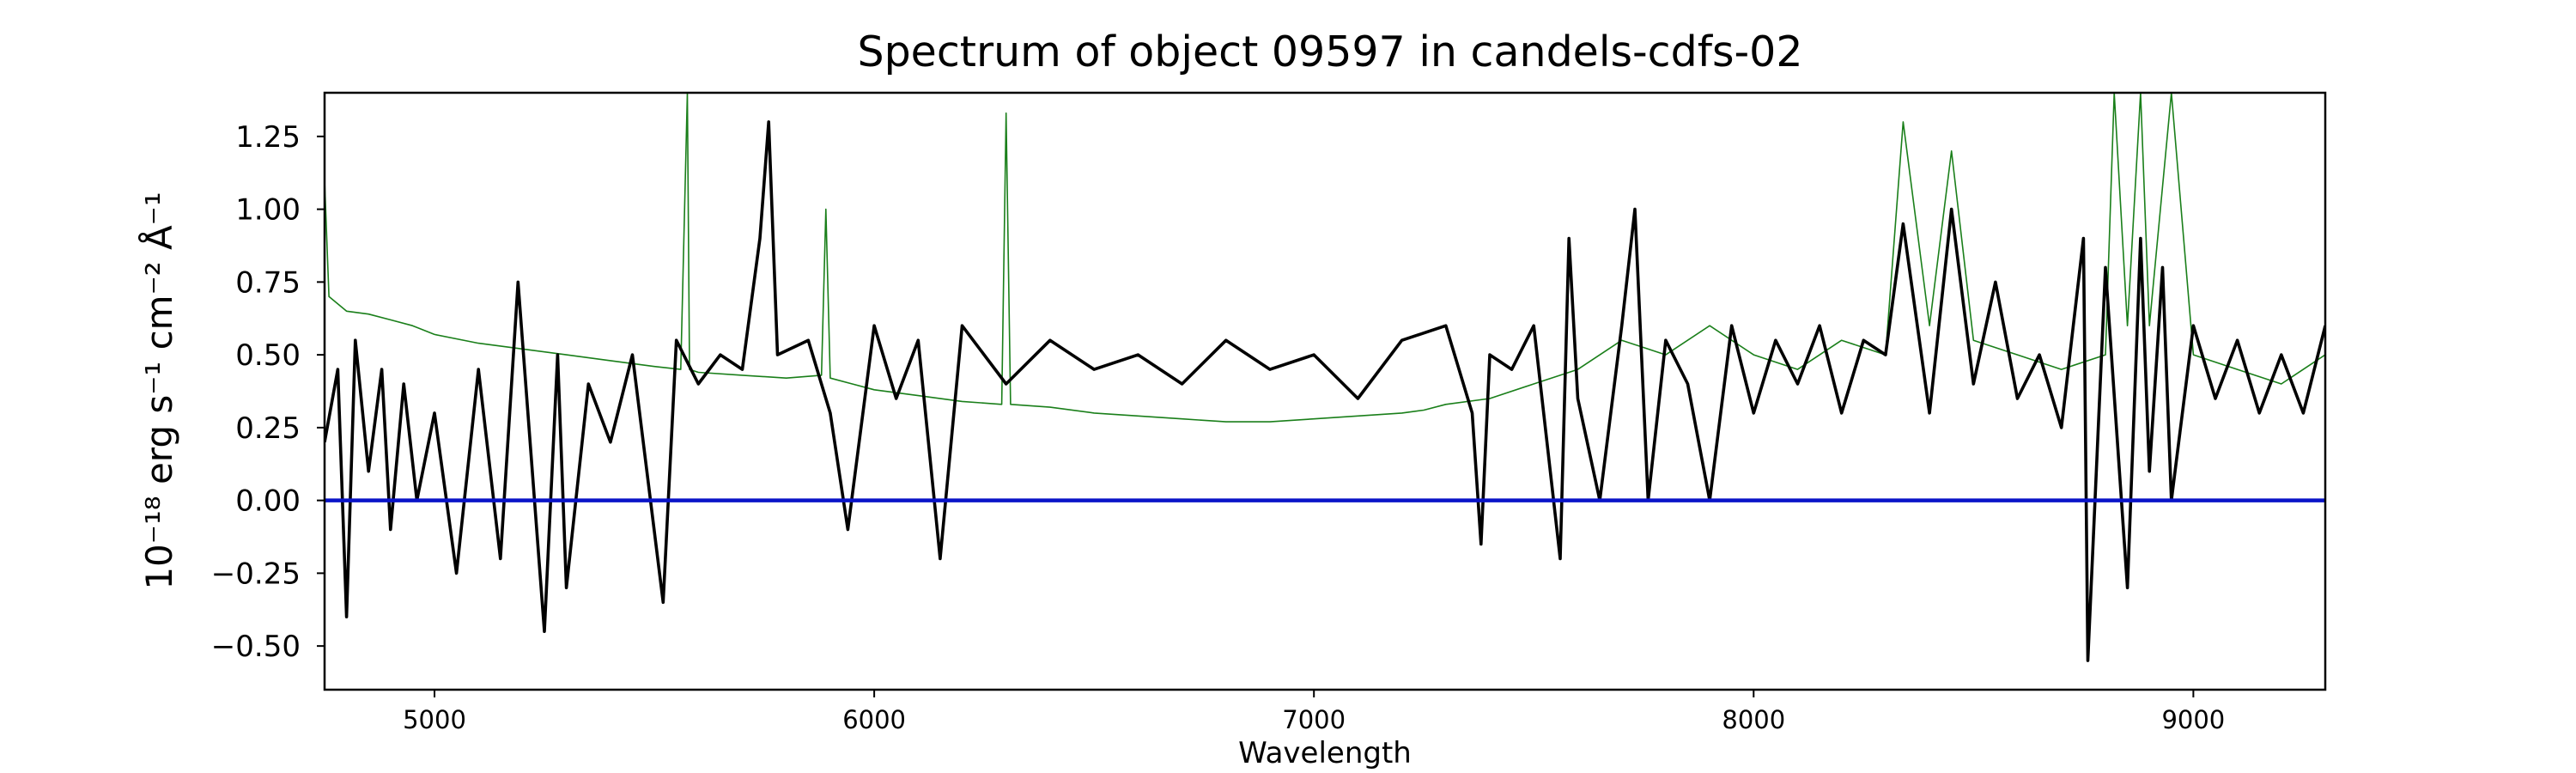  Describe the element at coordinates (268, 282) in the screenshot. I see `y-tick-label: 0.75` at that location.